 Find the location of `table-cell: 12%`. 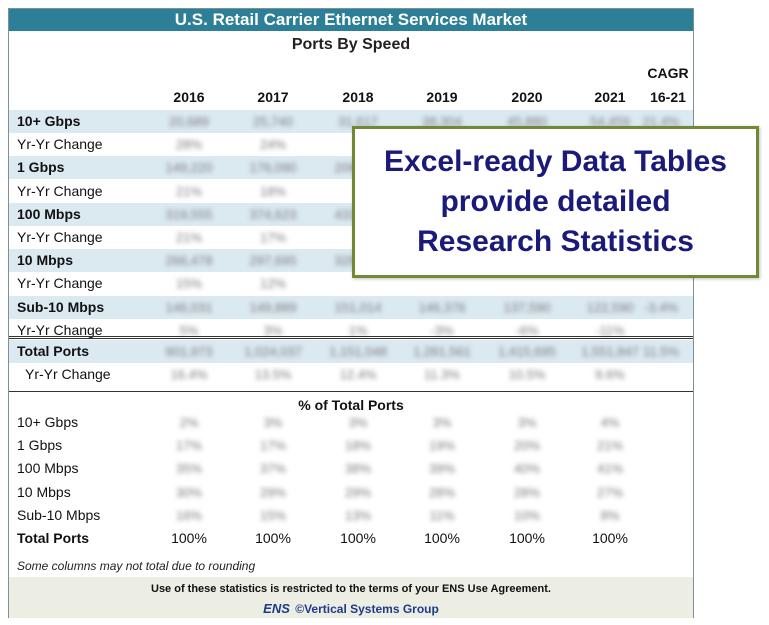

table-cell: 12% is located at coordinates (273, 284).